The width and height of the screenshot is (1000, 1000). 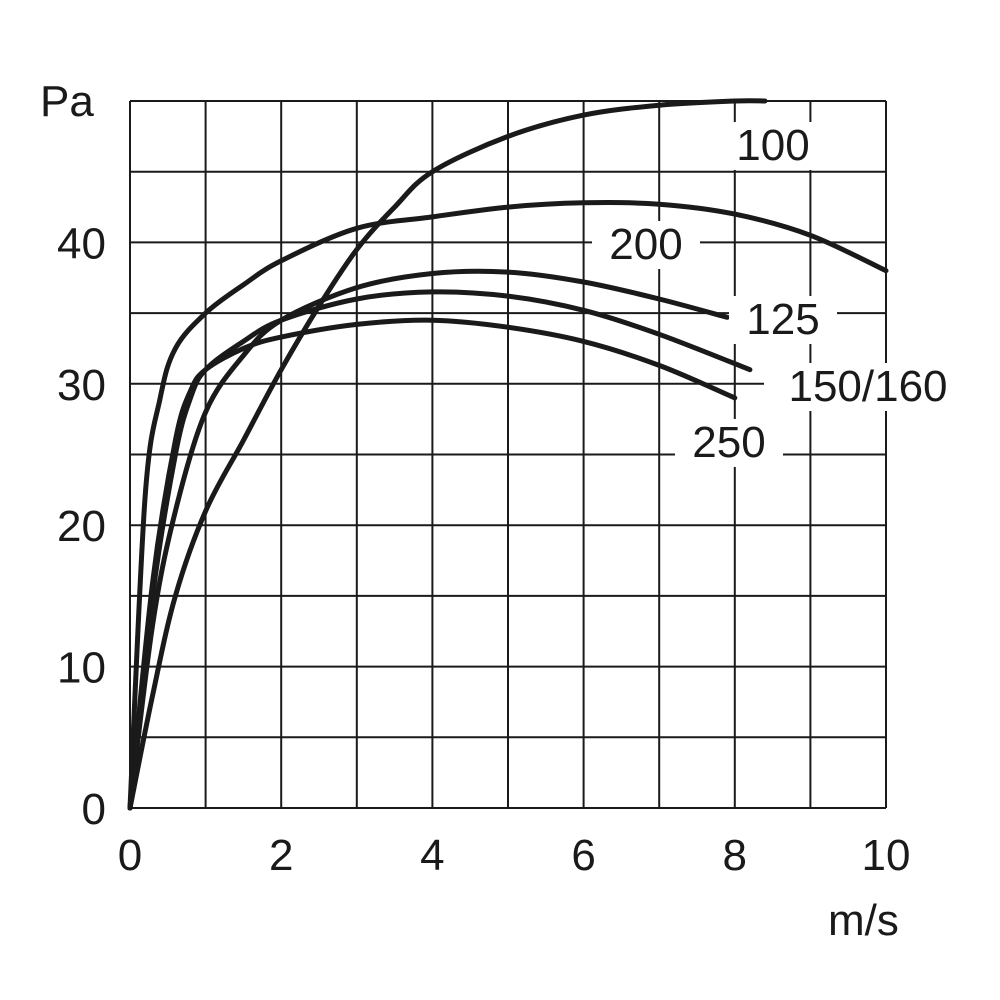 What do you see at coordinates (94, 809) in the screenshot?
I see `y-tick-label: 0` at bounding box center [94, 809].